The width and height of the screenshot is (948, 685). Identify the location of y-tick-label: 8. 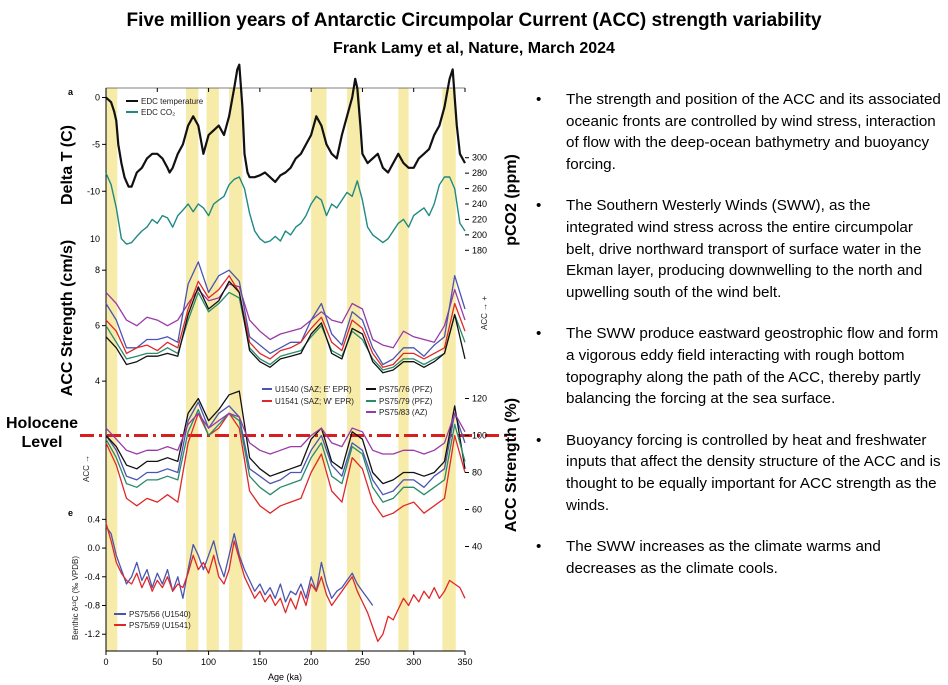
(97, 270).